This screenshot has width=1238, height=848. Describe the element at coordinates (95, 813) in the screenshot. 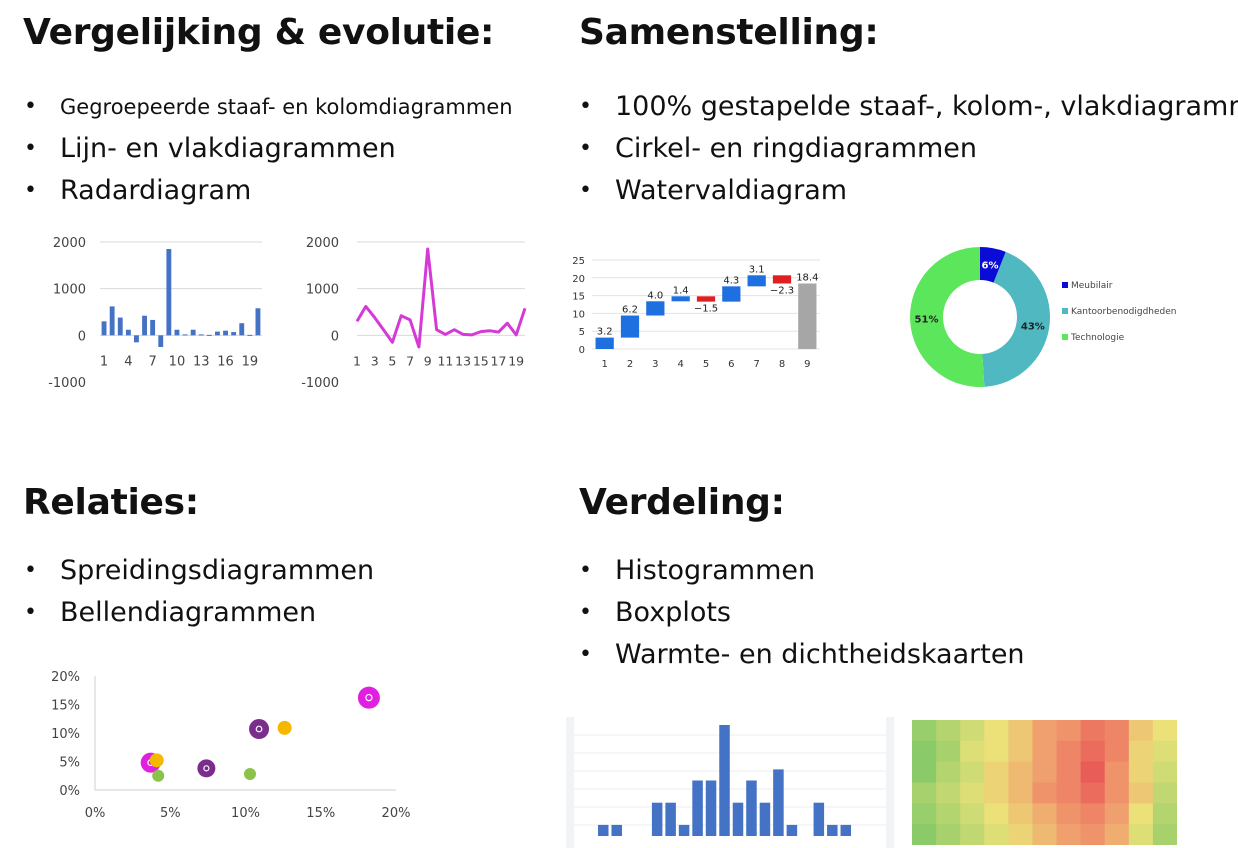

I see `x-tick-label: 0%` at that location.